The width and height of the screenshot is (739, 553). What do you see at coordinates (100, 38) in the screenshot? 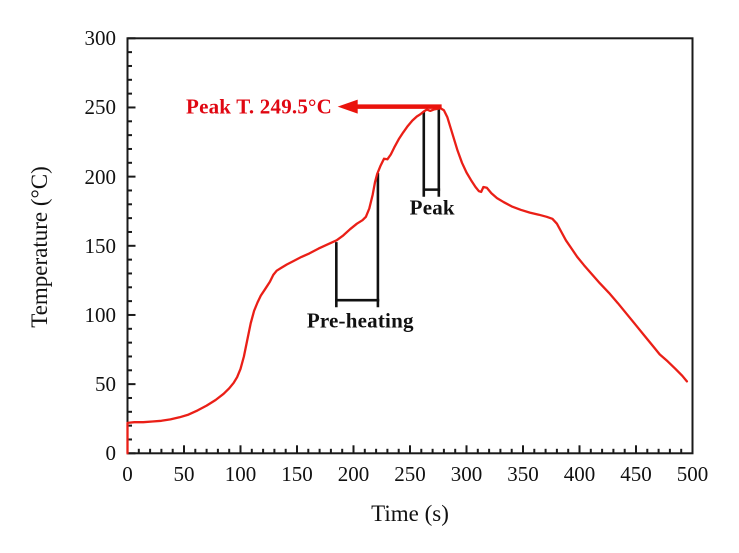
I see `y-tick-label: 300` at bounding box center [100, 38].